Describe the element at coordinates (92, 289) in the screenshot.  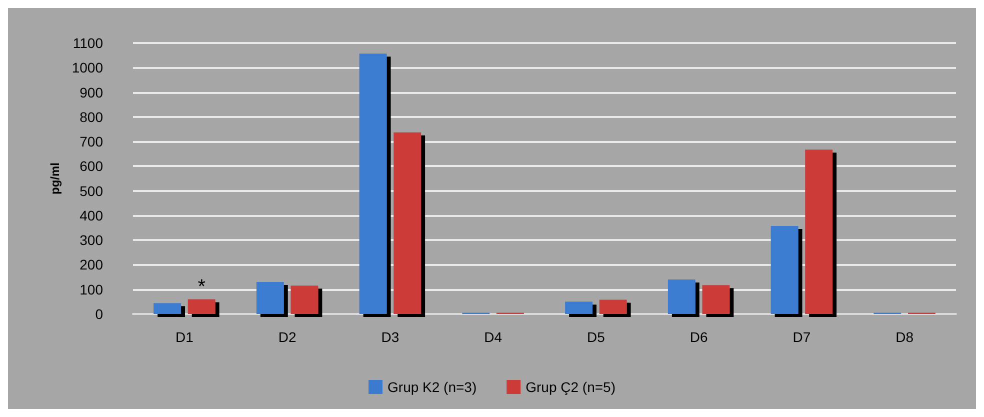
I see `y-tick-label: 100` at that location.